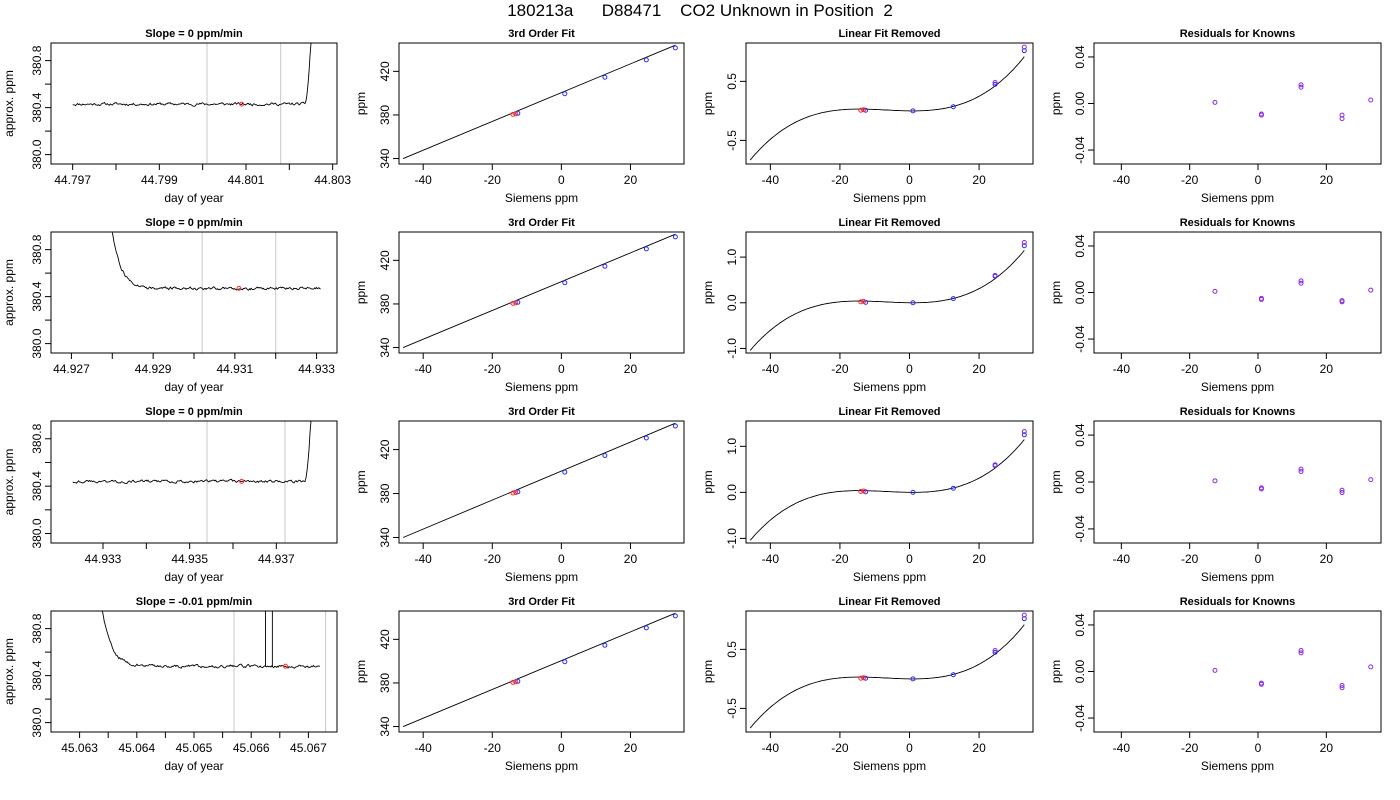  What do you see at coordinates (276, 559) in the screenshot?
I see `x-tick-label: 44.937` at bounding box center [276, 559].